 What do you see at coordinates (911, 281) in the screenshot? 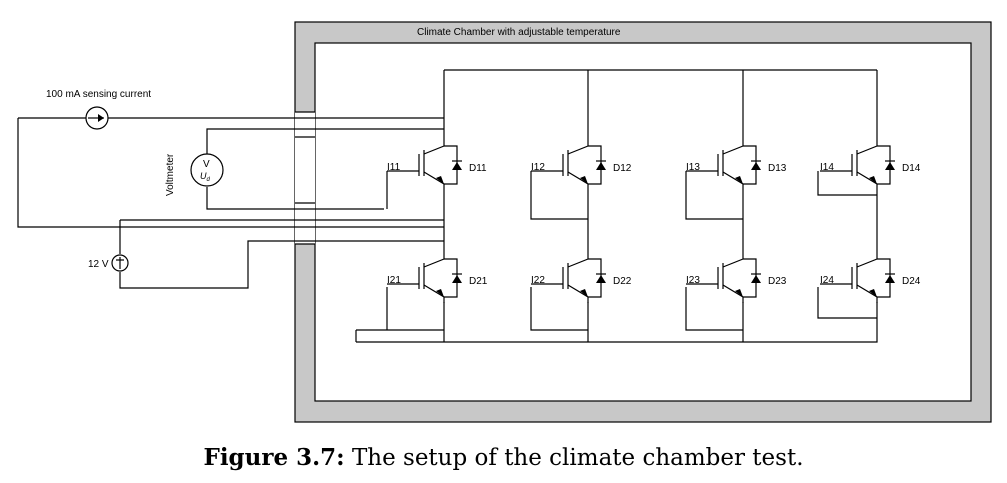
I see `diode-label: D24` at bounding box center [911, 281].